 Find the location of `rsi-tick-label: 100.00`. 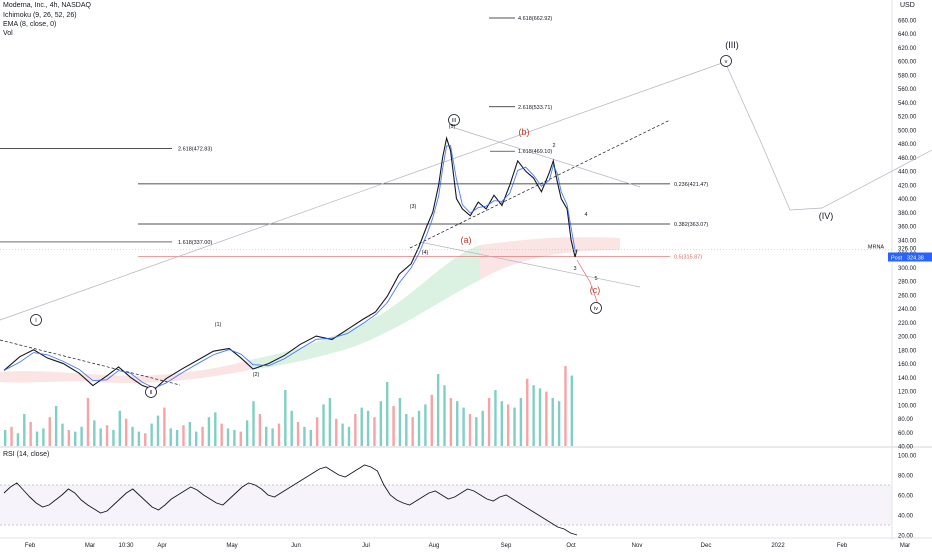

rsi-tick-label: 100.00 is located at coordinates (907, 457).